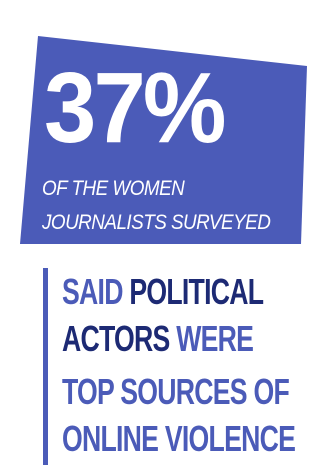  Describe the element at coordinates (211, 338) in the screenshot. I see `statement-word-were: WERE` at that location.